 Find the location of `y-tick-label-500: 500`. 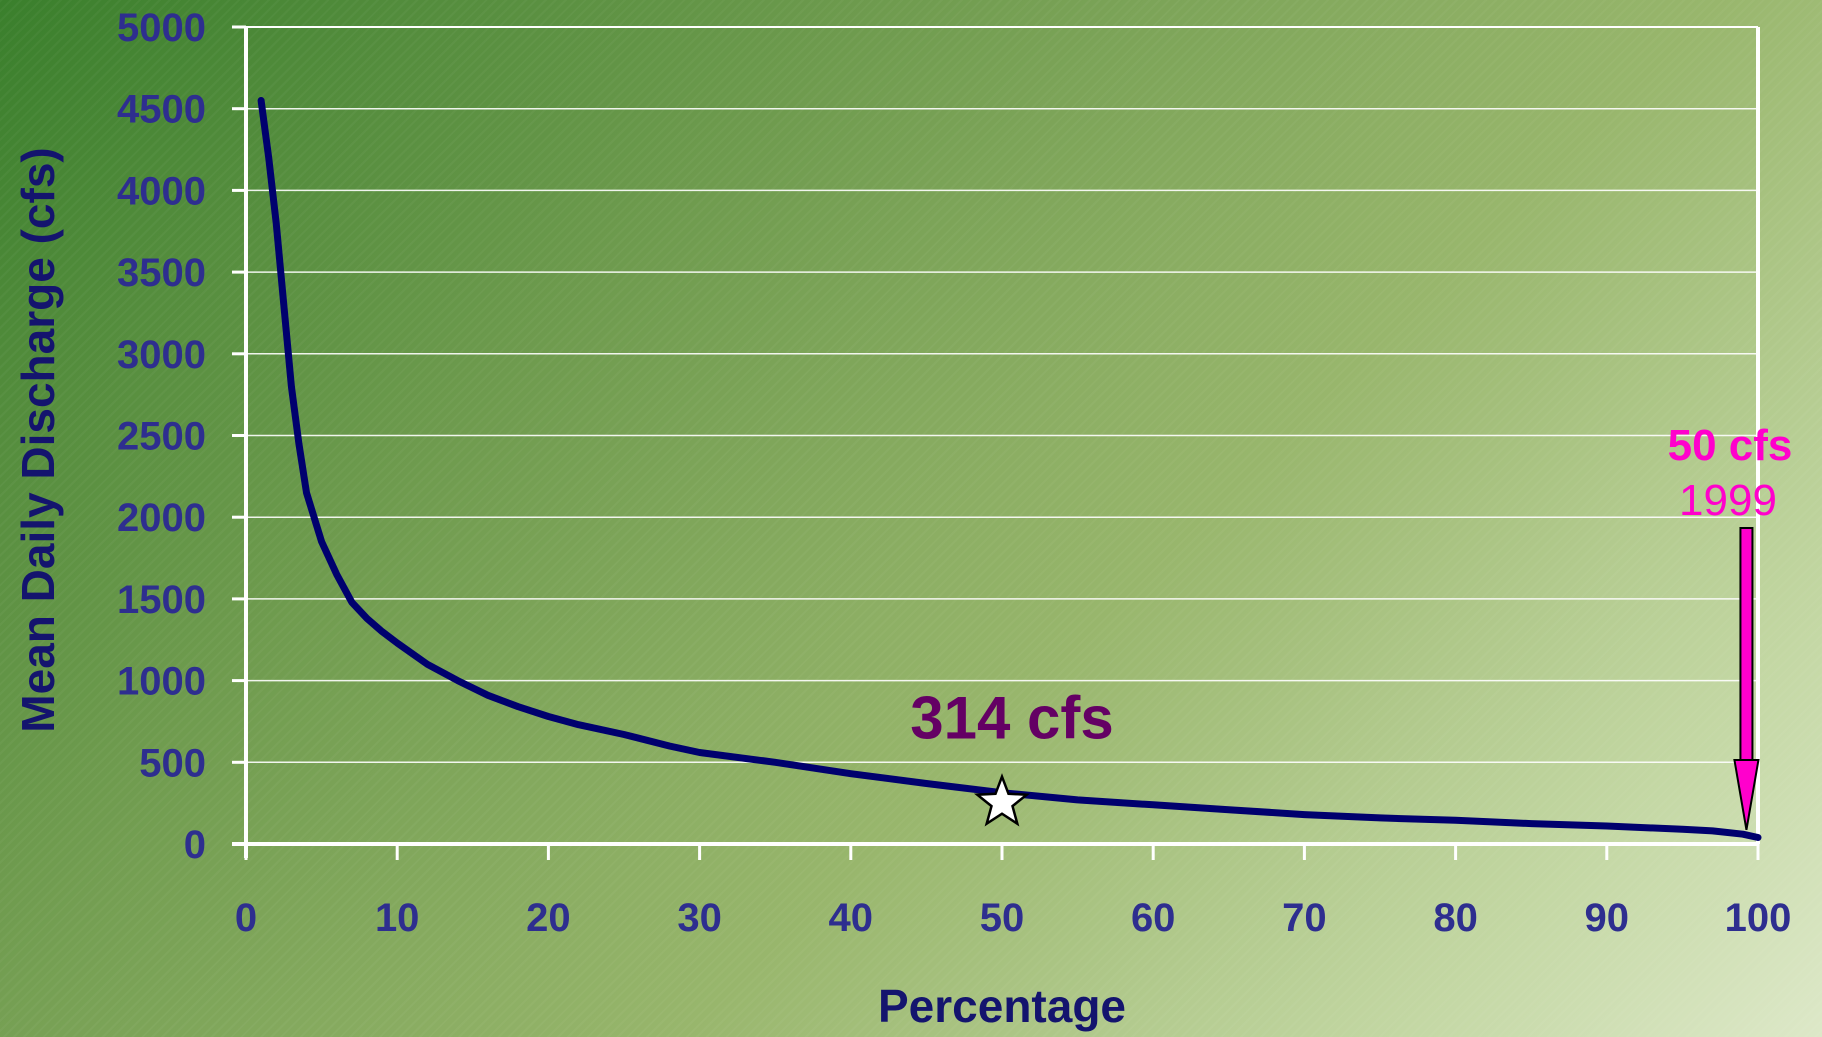

y-tick-label-500: 500 is located at coordinates (172, 763).